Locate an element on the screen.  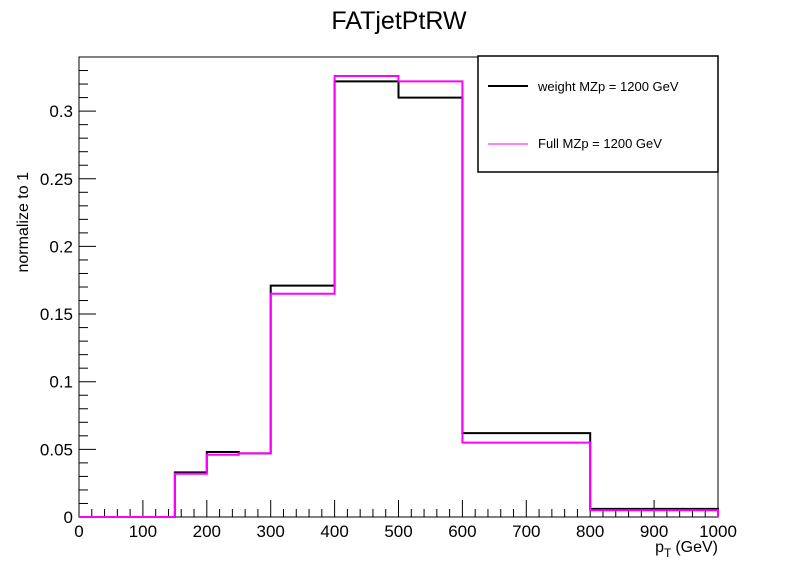
y-tick-label: 0 is located at coordinates (68, 517).